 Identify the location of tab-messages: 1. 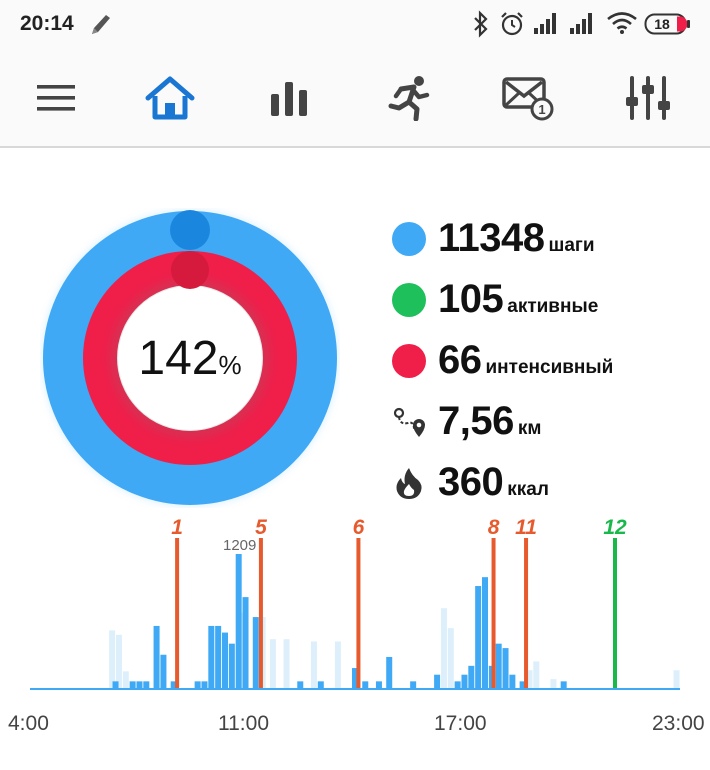
(528, 98).